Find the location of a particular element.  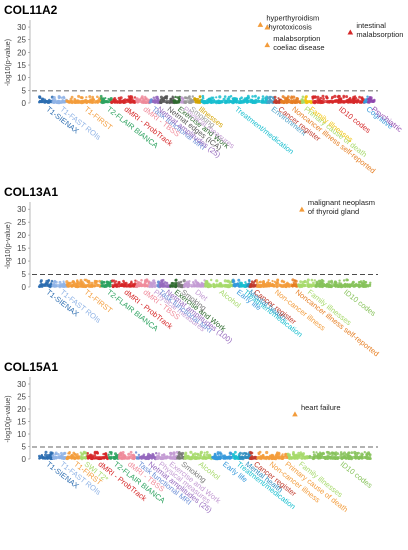

panel-title: COL15A1 is located at coordinates (31, 367).